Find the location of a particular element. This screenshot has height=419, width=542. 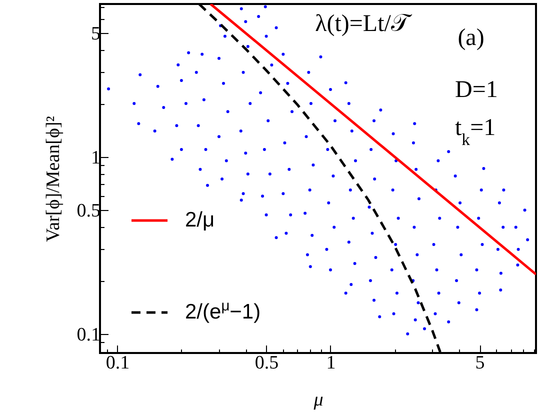

x-tick-label: 1 is located at coordinates (331, 363).